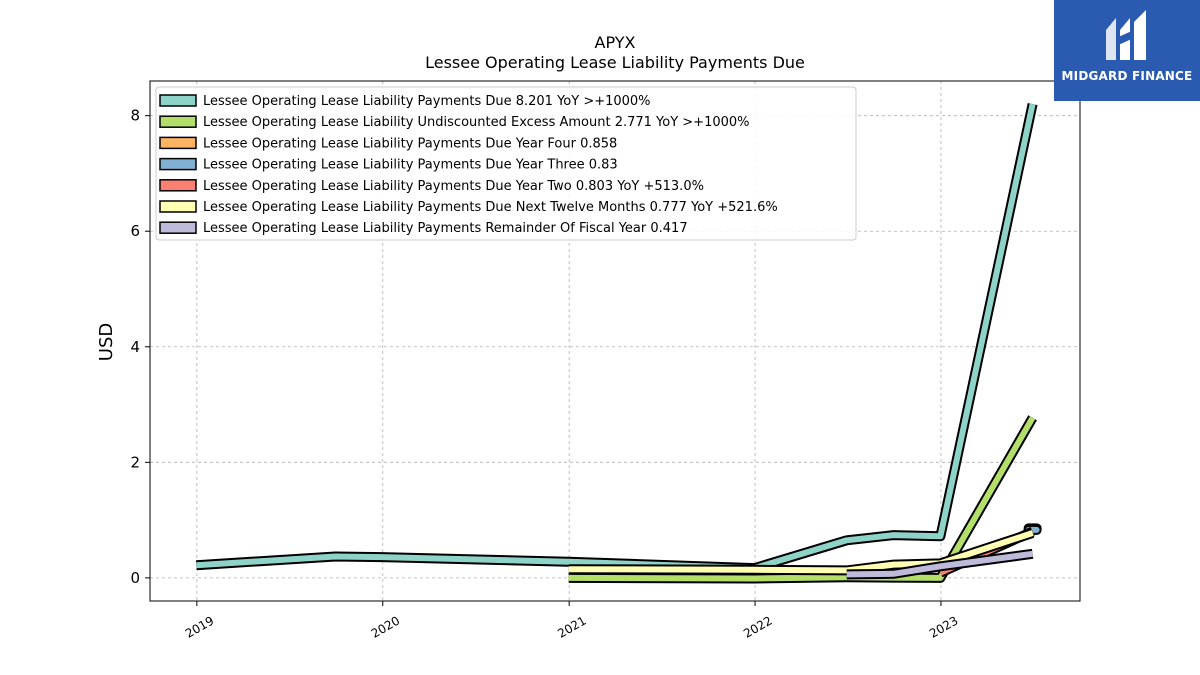 This screenshot has width=1200, height=675. I want to click on series-line-lessee-operating-lease-liability-undiscounted-excess-amount, so click(802, 499).